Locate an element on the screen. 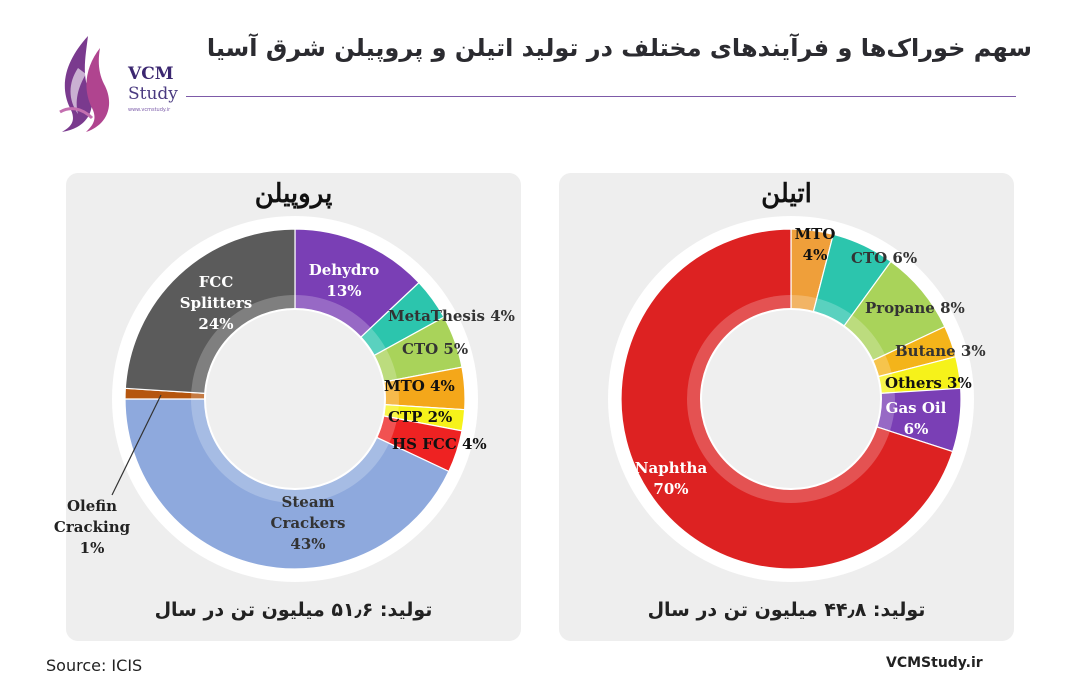  propylene-label-mto: MTO 4% is located at coordinates (419, 386).